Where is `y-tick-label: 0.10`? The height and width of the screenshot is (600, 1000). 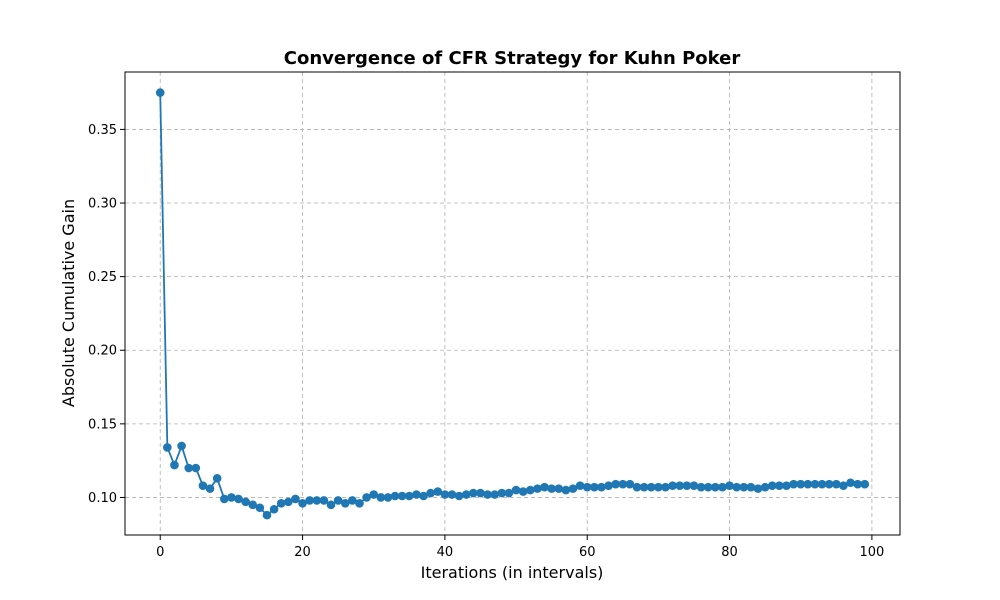 y-tick-label: 0.10 is located at coordinates (102, 498).